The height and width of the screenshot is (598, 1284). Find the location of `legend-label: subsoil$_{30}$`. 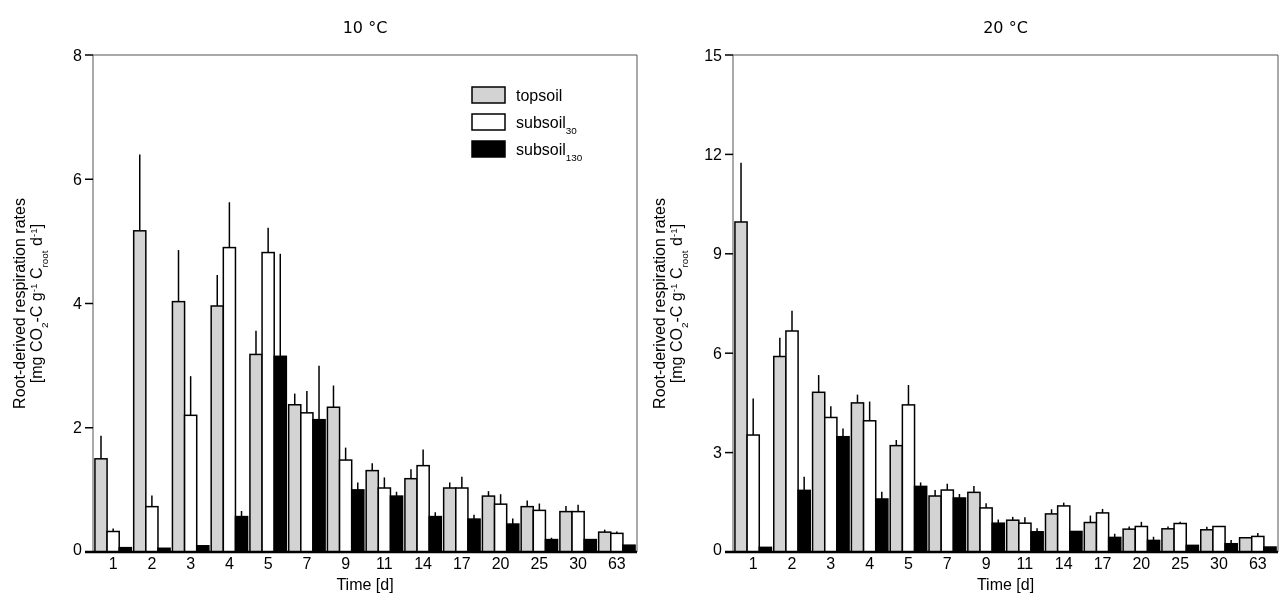

legend-label: subsoil$_{30}$ is located at coordinates (547, 124).